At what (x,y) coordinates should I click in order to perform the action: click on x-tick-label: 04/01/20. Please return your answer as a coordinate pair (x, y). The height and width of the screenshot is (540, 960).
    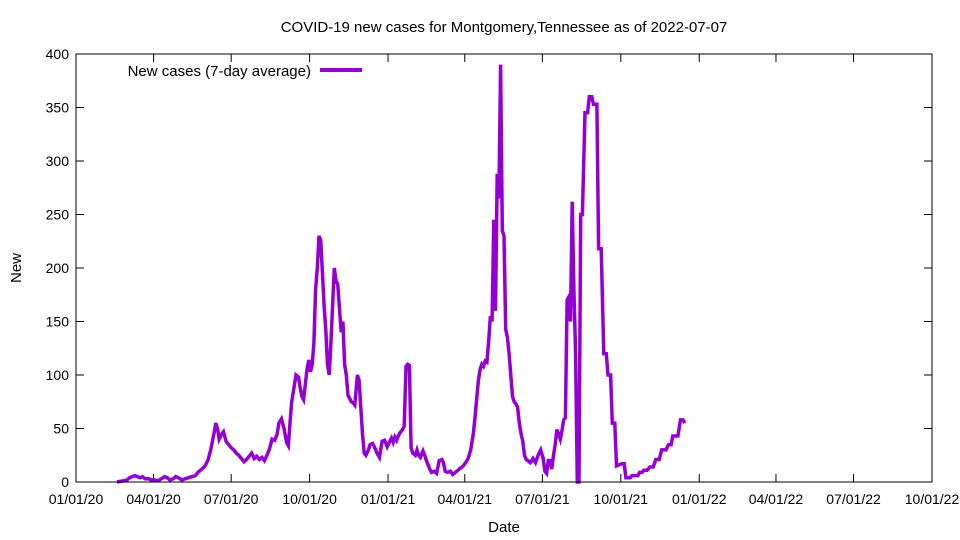
    Looking at the image, I should click on (153, 499).